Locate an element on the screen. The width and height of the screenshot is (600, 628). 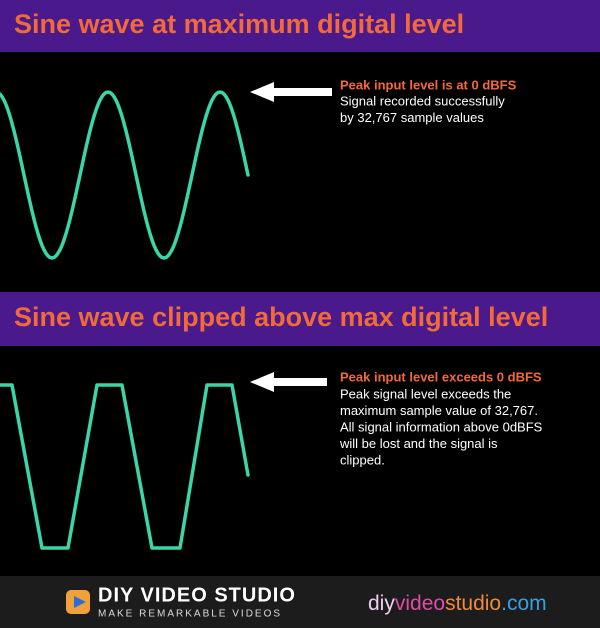
note-line: clipped. is located at coordinates (362, 459).